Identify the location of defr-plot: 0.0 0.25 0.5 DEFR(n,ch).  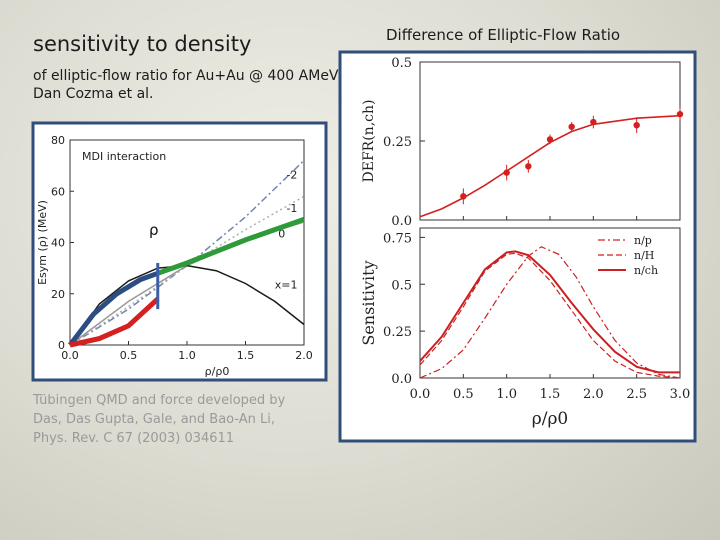
(522, 142).